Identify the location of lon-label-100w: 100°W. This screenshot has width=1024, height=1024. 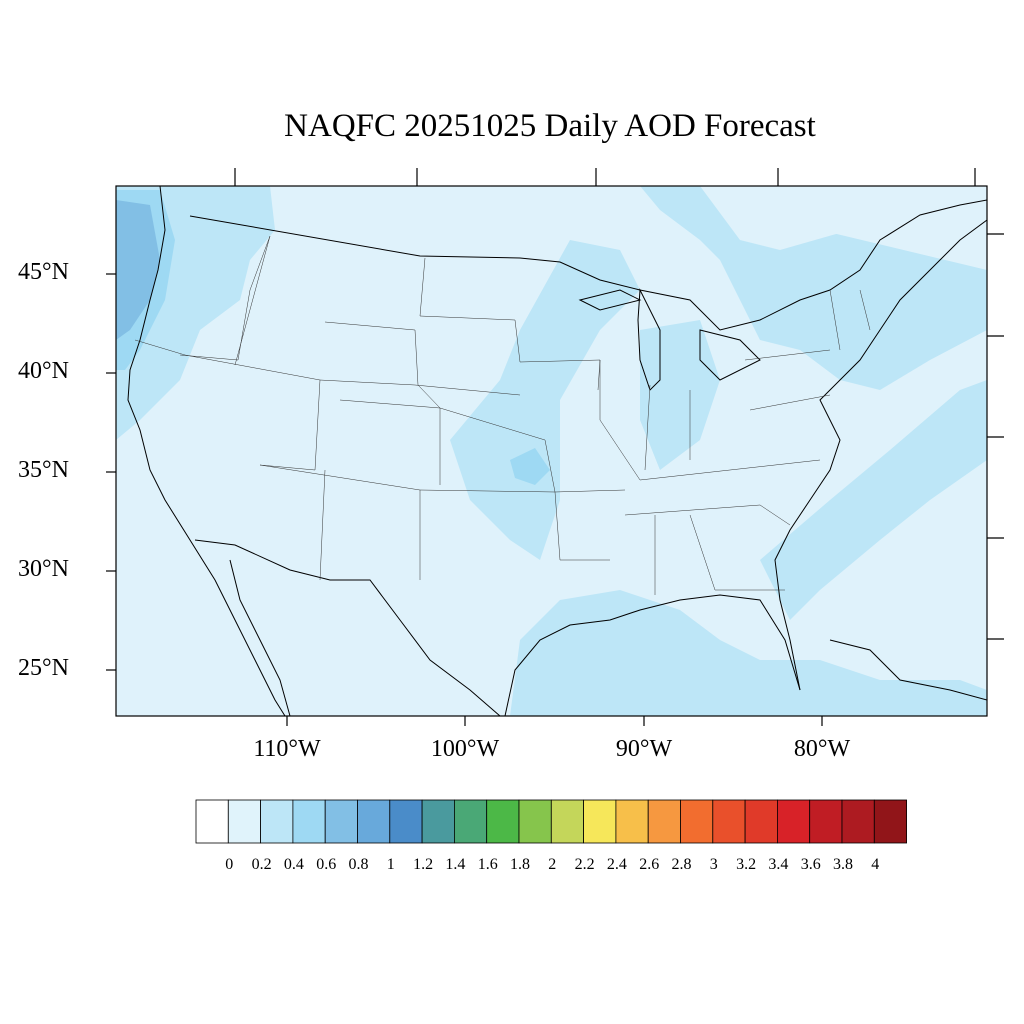
(465, 749).